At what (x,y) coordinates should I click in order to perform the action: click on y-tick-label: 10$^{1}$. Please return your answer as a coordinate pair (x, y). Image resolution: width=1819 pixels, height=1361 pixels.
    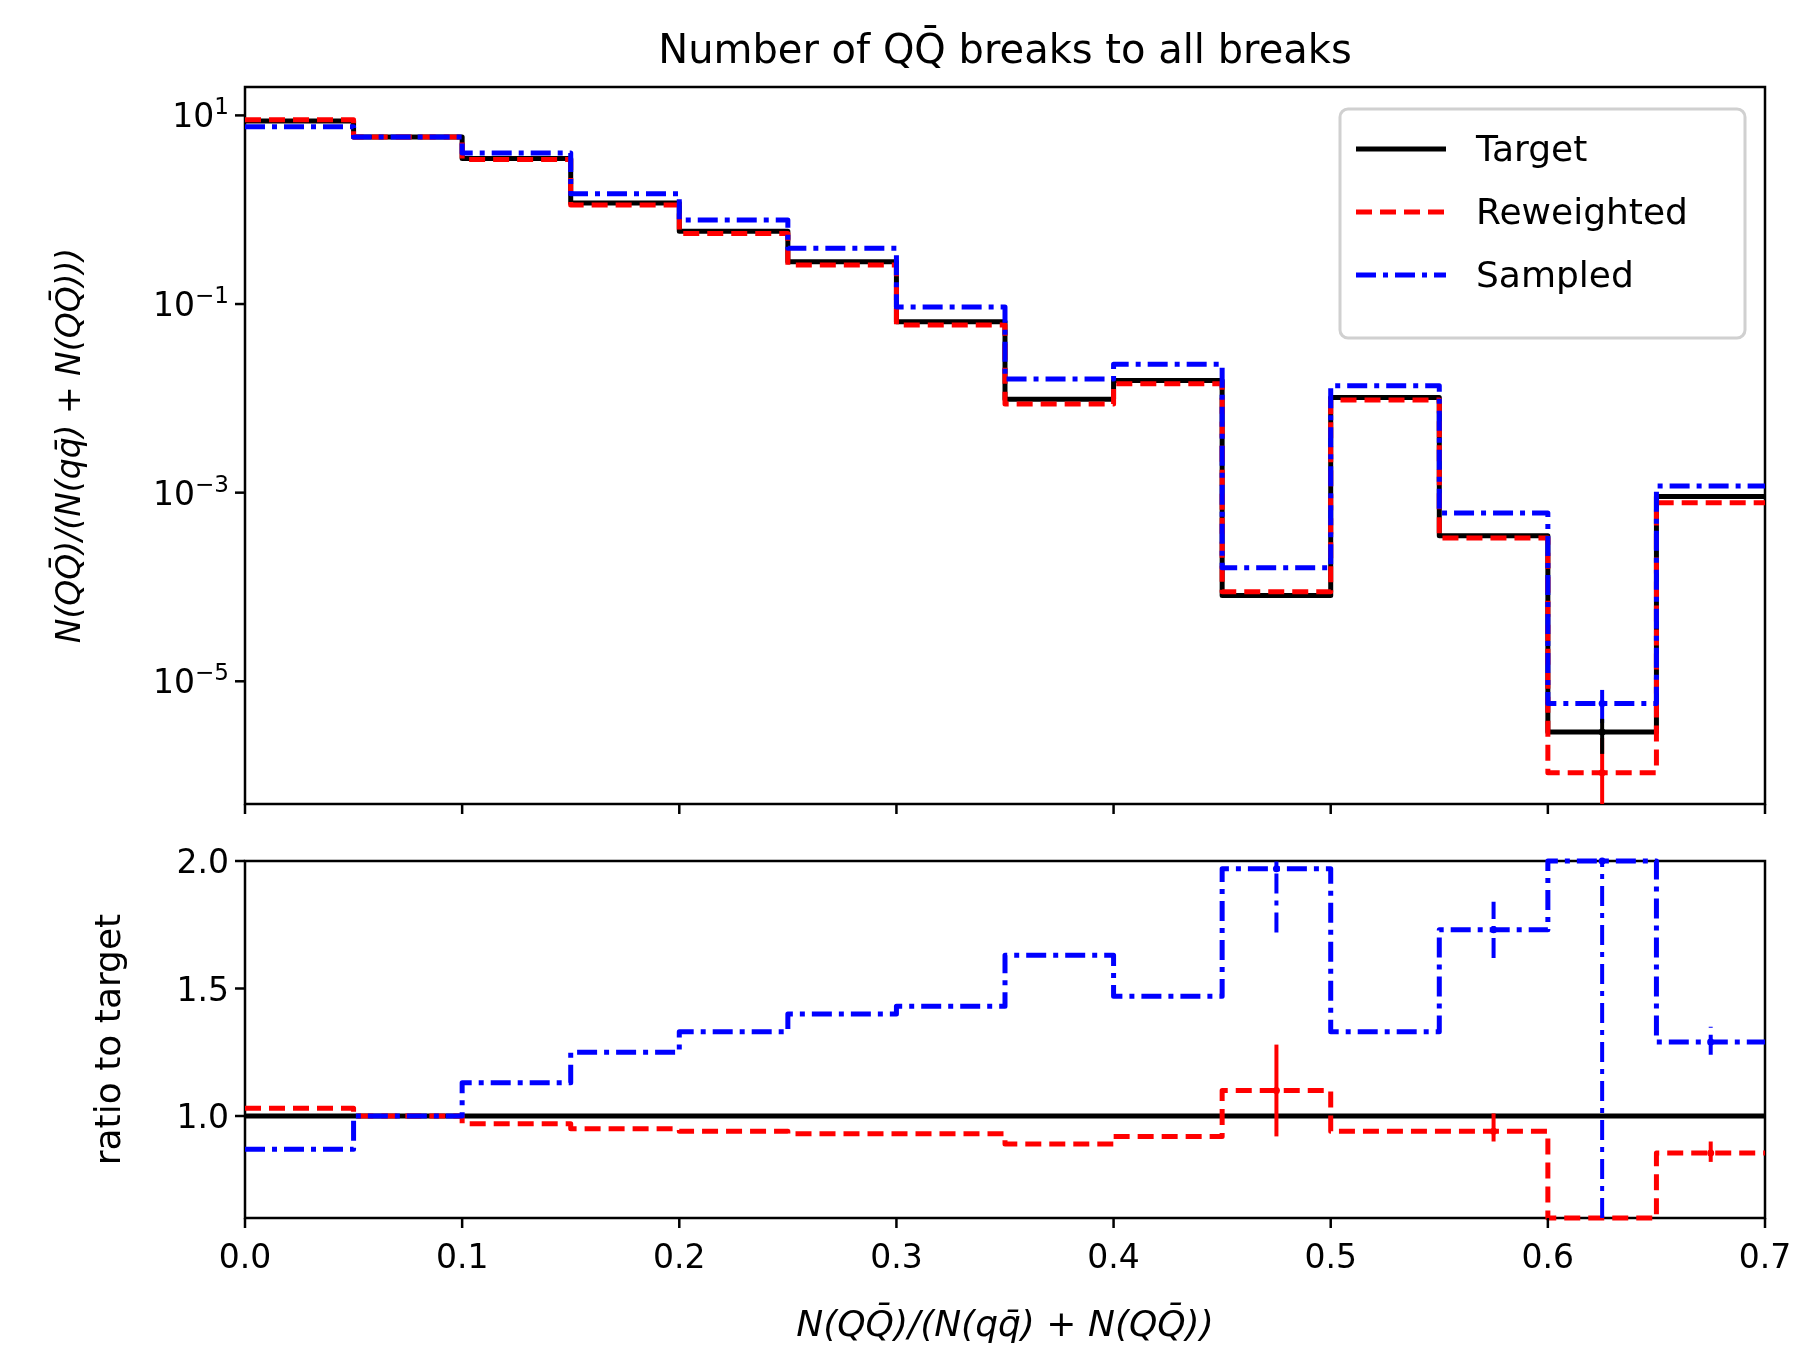
    Looking at the image, I should click on (200, 114).